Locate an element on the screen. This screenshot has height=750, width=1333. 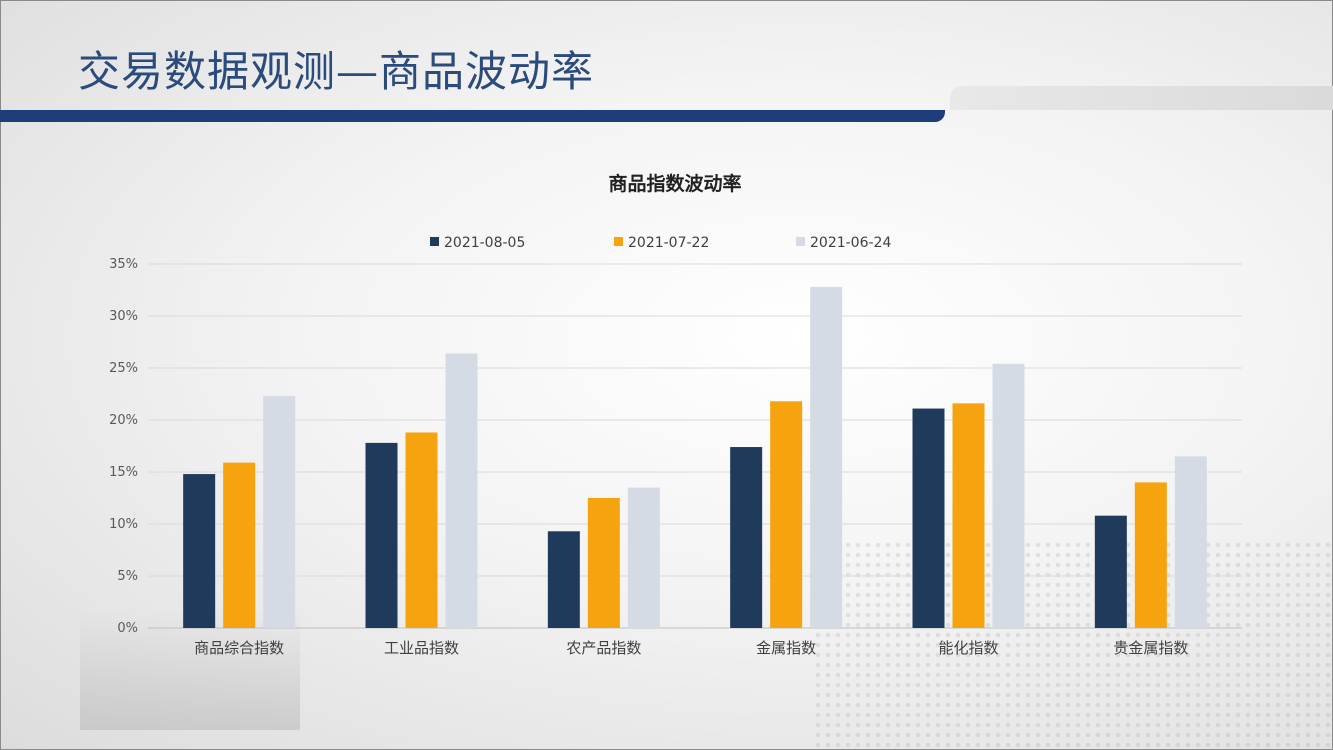
x-axis: 商品综合指数 工业品指数 农产品指数 金属指数 能化指数 贵金属指数 is located at coordinates (691, 648).